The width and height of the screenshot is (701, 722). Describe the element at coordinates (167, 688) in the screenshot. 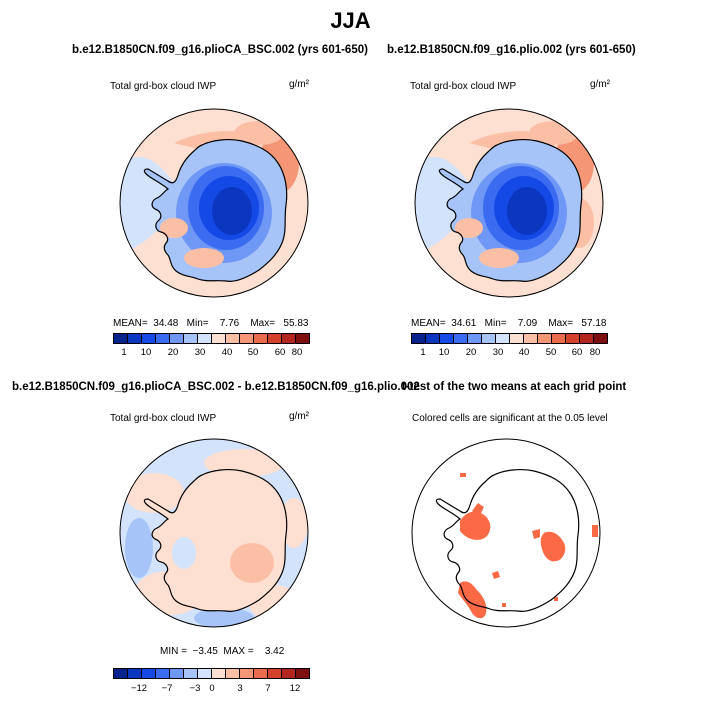

I see `panel-3-cbar-label: −7` at that location.